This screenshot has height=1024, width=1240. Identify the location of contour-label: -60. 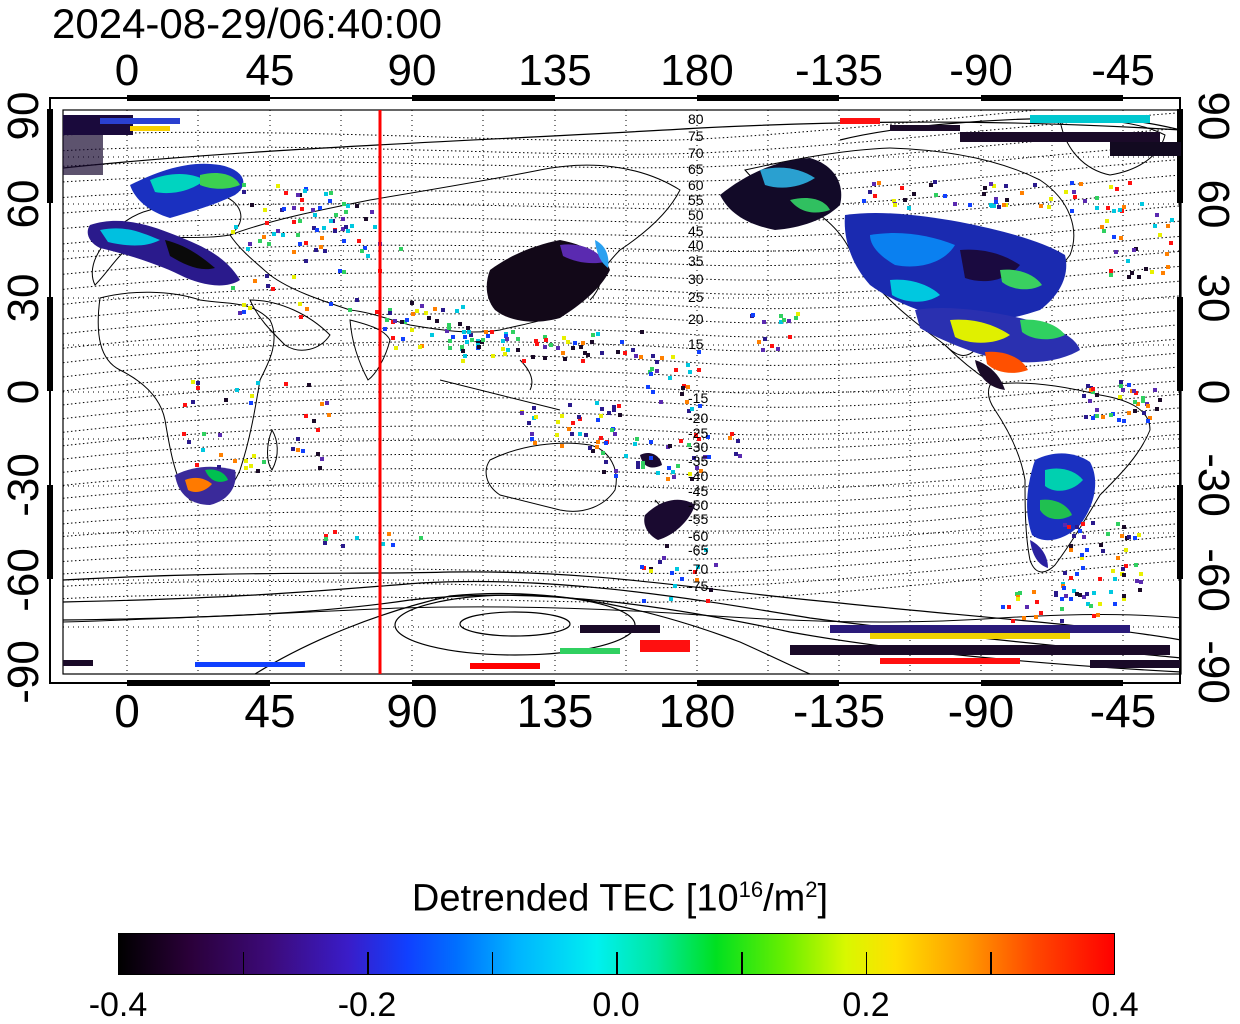
(698, 536).